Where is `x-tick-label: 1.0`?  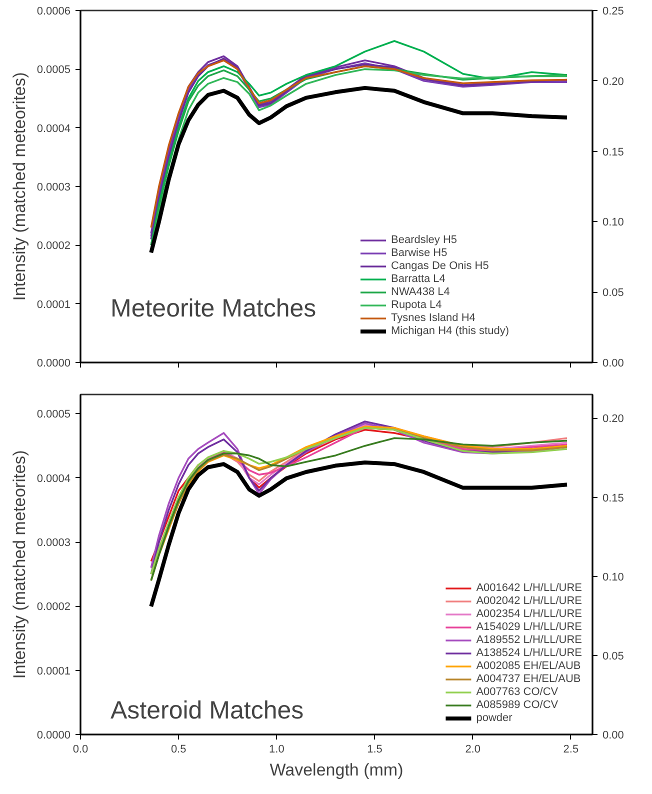
x-tick-label: 1.0 is located at coordinates (276, 750).